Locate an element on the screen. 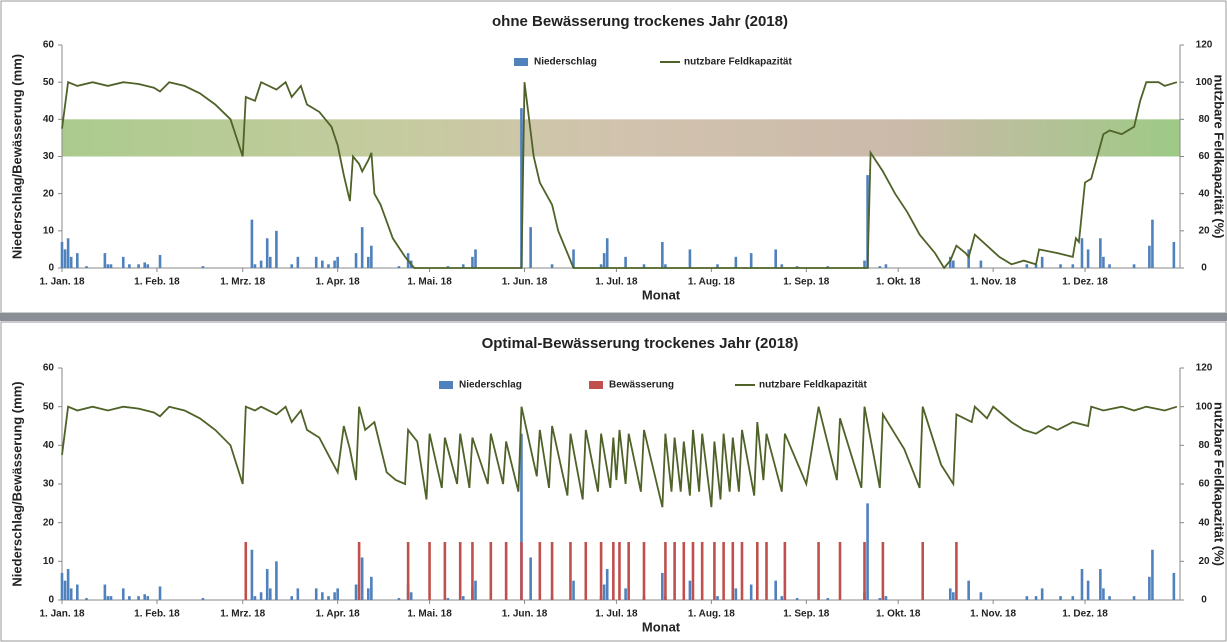 This screenshot has width=1227, height=642. y2-axis-label: nutzbare Feldkapazität (%) is located at coordinates (1219, 484).